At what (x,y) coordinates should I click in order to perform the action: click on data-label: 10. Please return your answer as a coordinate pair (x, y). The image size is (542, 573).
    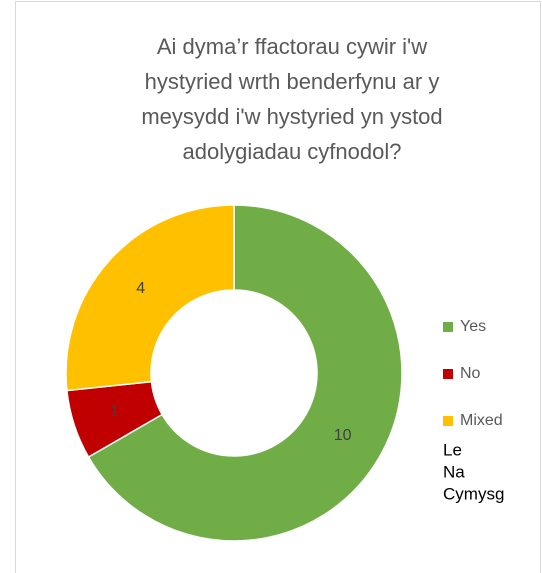
    Looking at the image, I should click on (343, 435).